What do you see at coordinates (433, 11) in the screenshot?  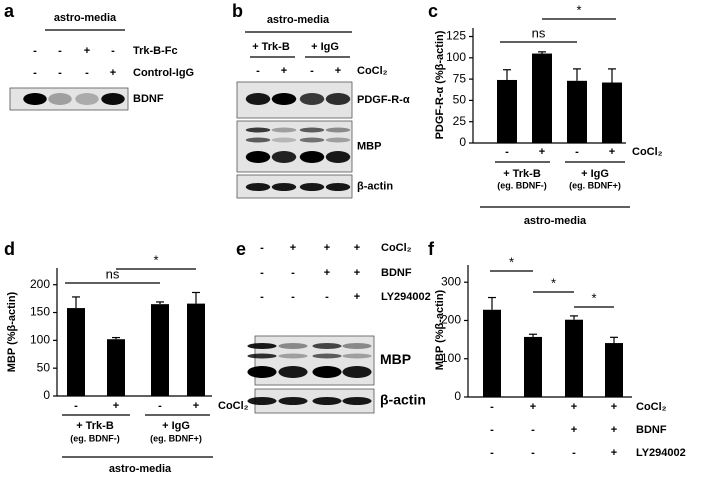 I see `panel-letter: c` at bounding box center [433, 11].